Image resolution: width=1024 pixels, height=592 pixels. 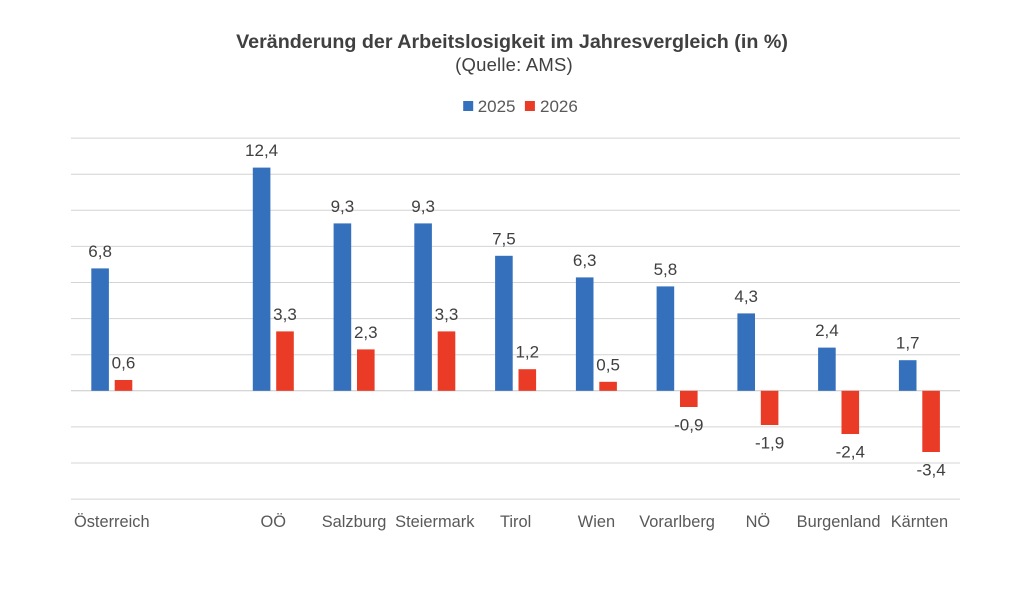 I want to click on svg-text: Wien, so click(x=596, y=522).